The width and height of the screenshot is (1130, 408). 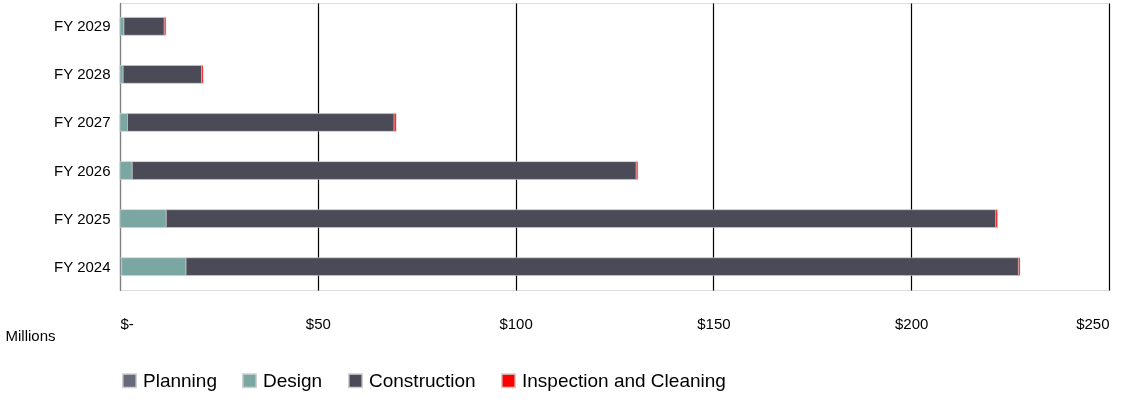 I want to click on y-tick-label: FY 2026, so click(x=82, y=170).